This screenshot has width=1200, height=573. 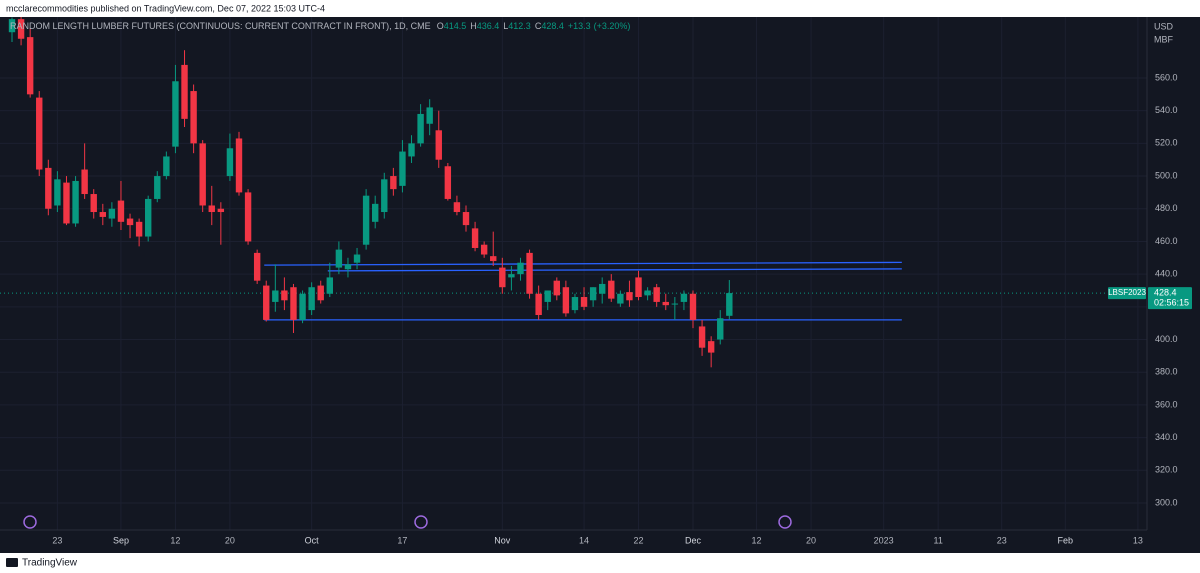 I want to click on x-tick-label: 20, so click(x=811, y=540).